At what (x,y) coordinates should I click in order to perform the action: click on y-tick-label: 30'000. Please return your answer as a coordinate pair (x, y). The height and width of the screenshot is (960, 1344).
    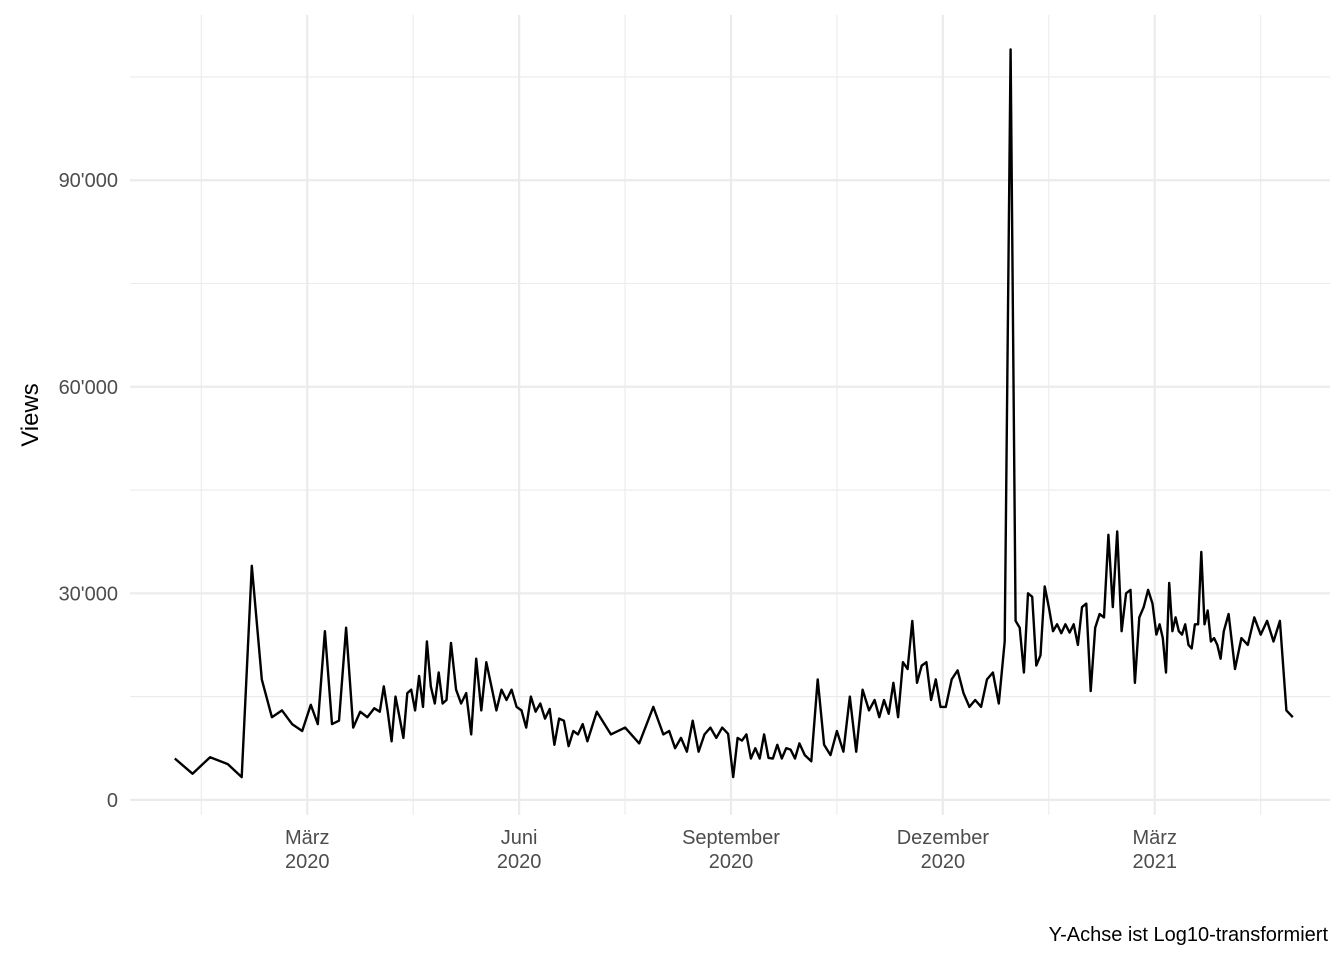
    Looking at the image, I should click on (88, 594).